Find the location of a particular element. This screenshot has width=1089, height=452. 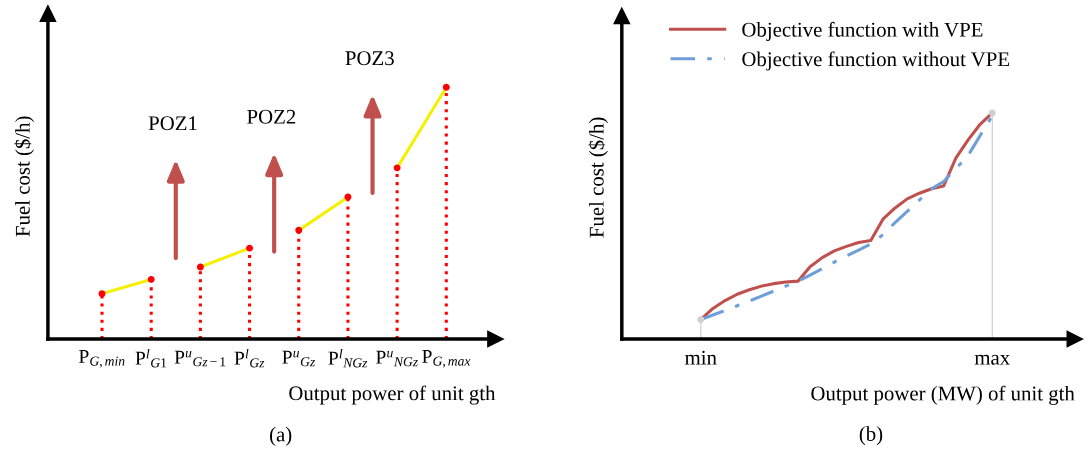

text: (b) is located at coordinates (871, 436).